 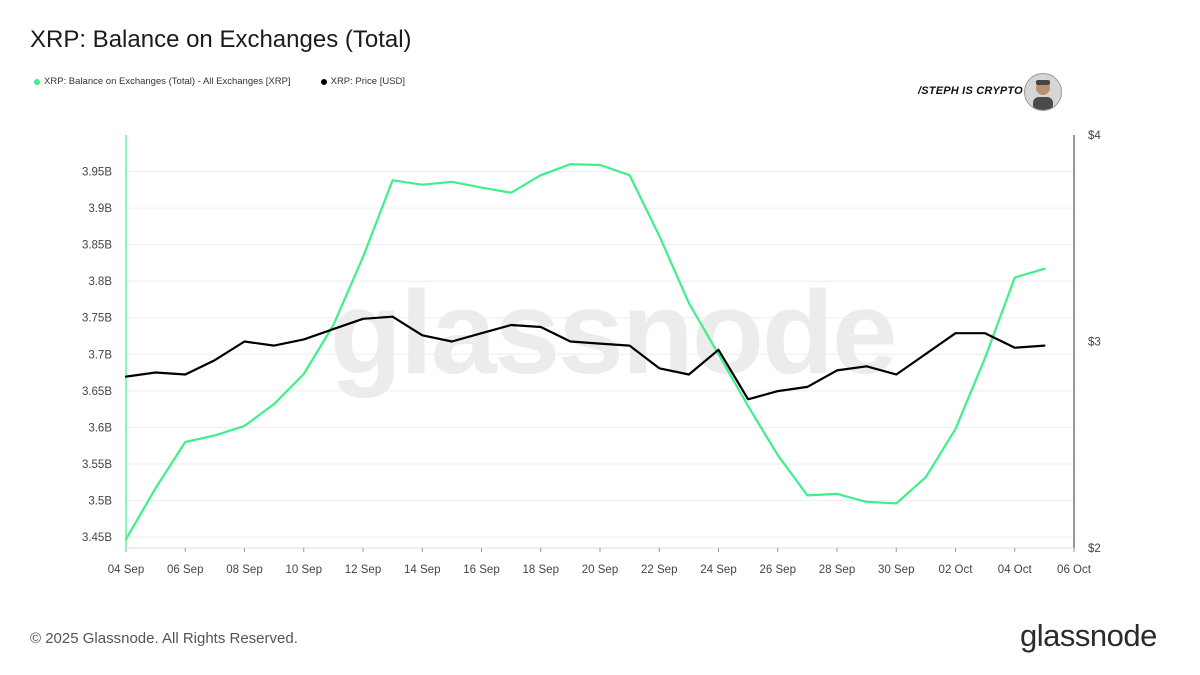 I want to click on x-tick-label: 14 Sep, so click(x=422, y=570).